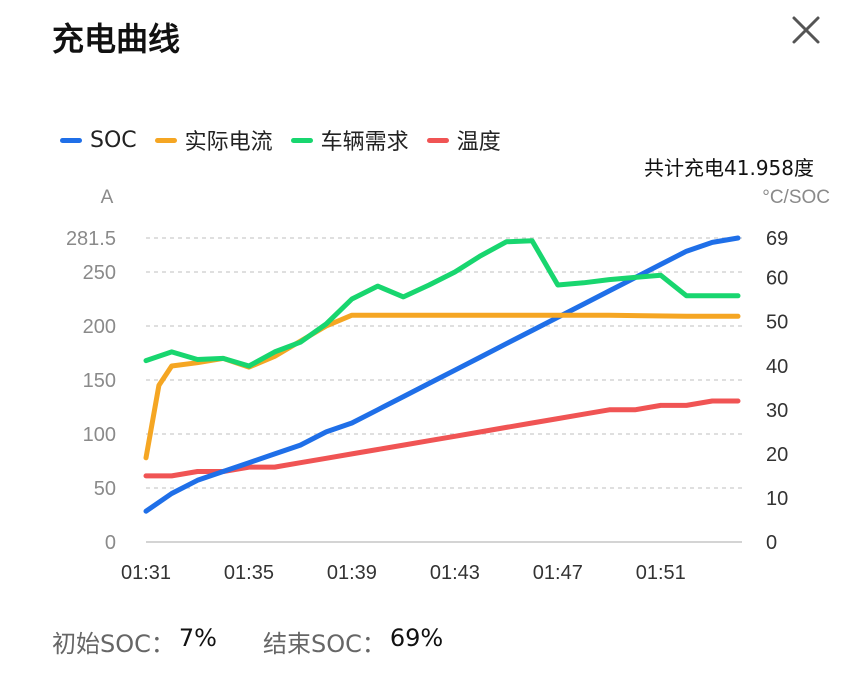  I want to click on legend-item-current: 实际电流, so click(213, 140).